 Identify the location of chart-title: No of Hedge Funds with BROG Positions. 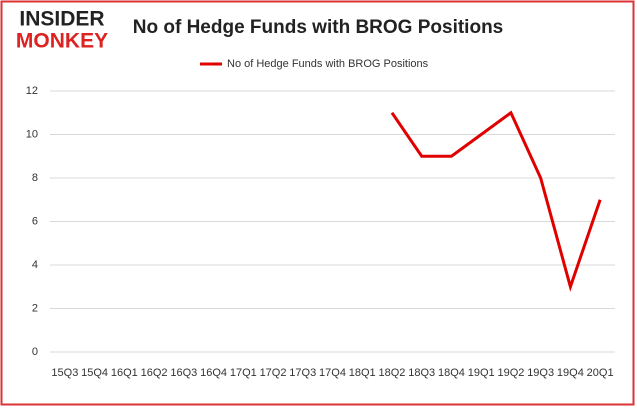
(318, 27).